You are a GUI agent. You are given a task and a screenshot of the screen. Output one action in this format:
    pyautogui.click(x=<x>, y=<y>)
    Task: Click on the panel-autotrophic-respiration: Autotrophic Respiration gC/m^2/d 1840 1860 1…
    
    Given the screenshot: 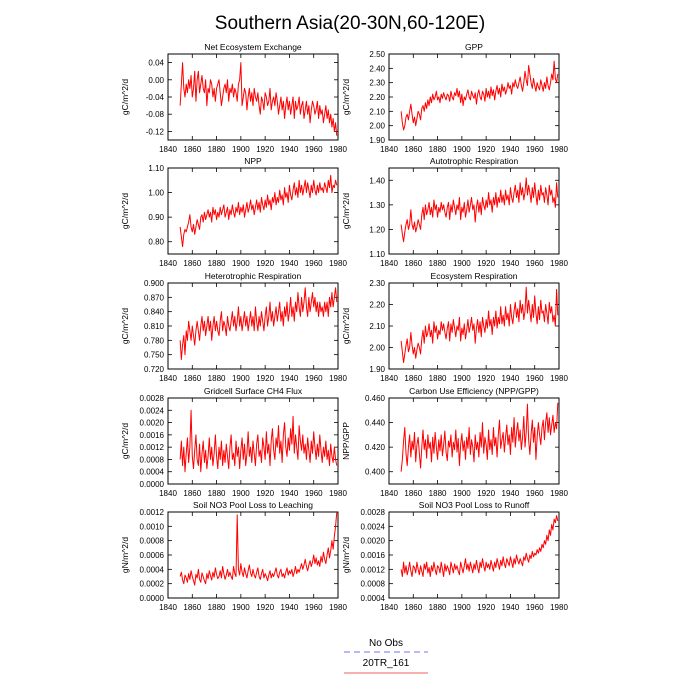 What is the action you would take?
    pyautogui.click(x=454, y=212)
    